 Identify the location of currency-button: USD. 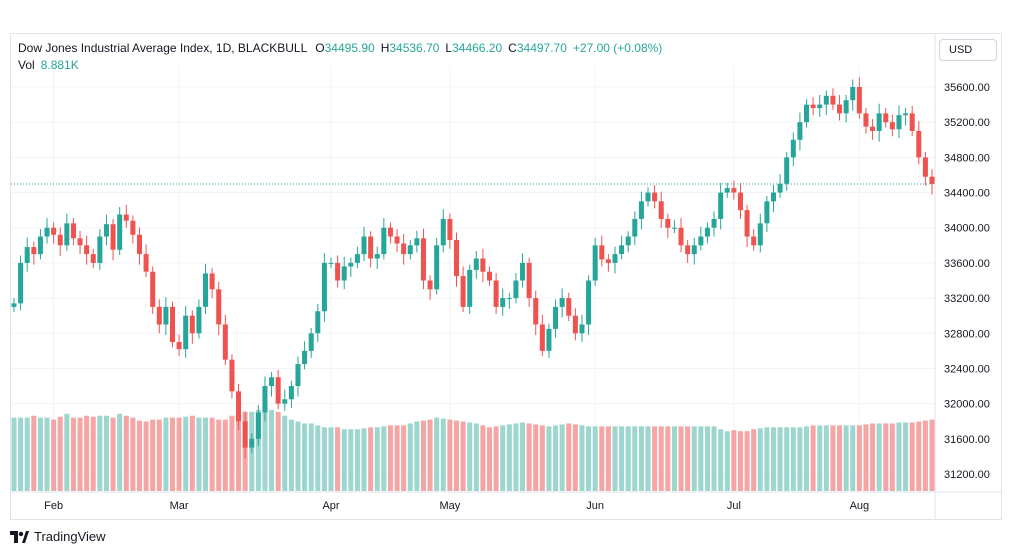
(968, 50).